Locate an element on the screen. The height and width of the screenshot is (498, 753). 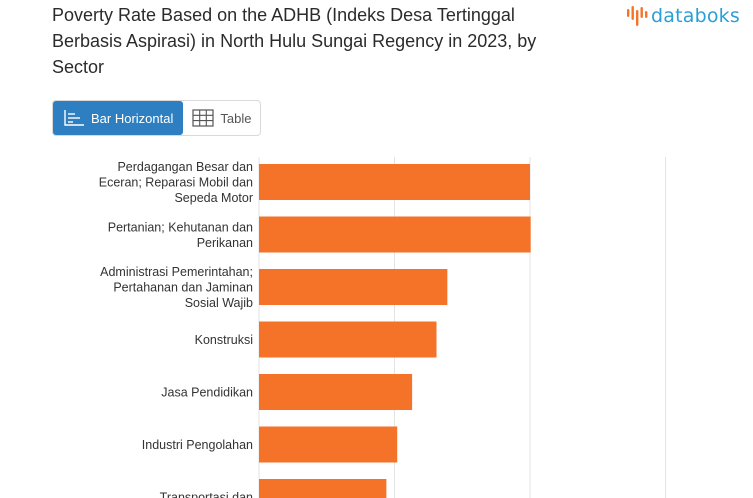
category-label-3: Konstruksi is located at coordinates (224, 340).